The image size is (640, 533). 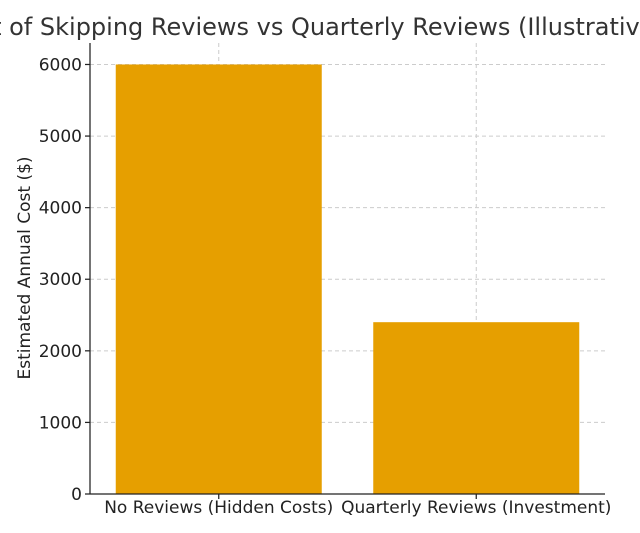 What do you see at coordinates (25, 267) in the screenshot?
I see `y-axis-label: Estimated Annual Cost ($)` at bounding box center [25, 267].